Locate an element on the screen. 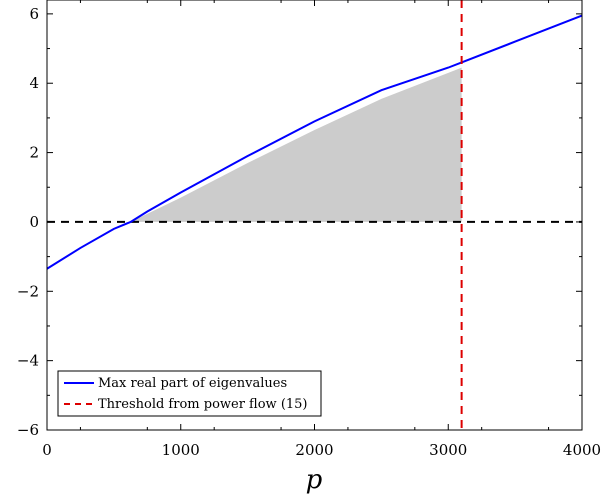 Image resolution: width=616 pixels, height=501 pixels. y-tick-label: −4 is located at coordinates (28, 361).